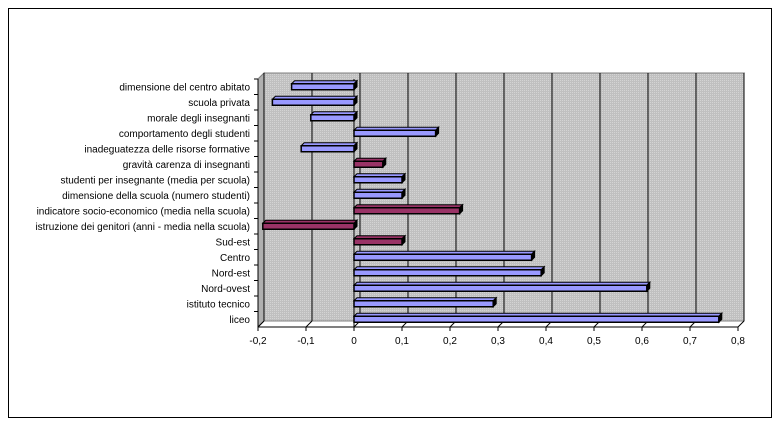  I want to click on x-tick-label: 0,4, so click(546, 341).